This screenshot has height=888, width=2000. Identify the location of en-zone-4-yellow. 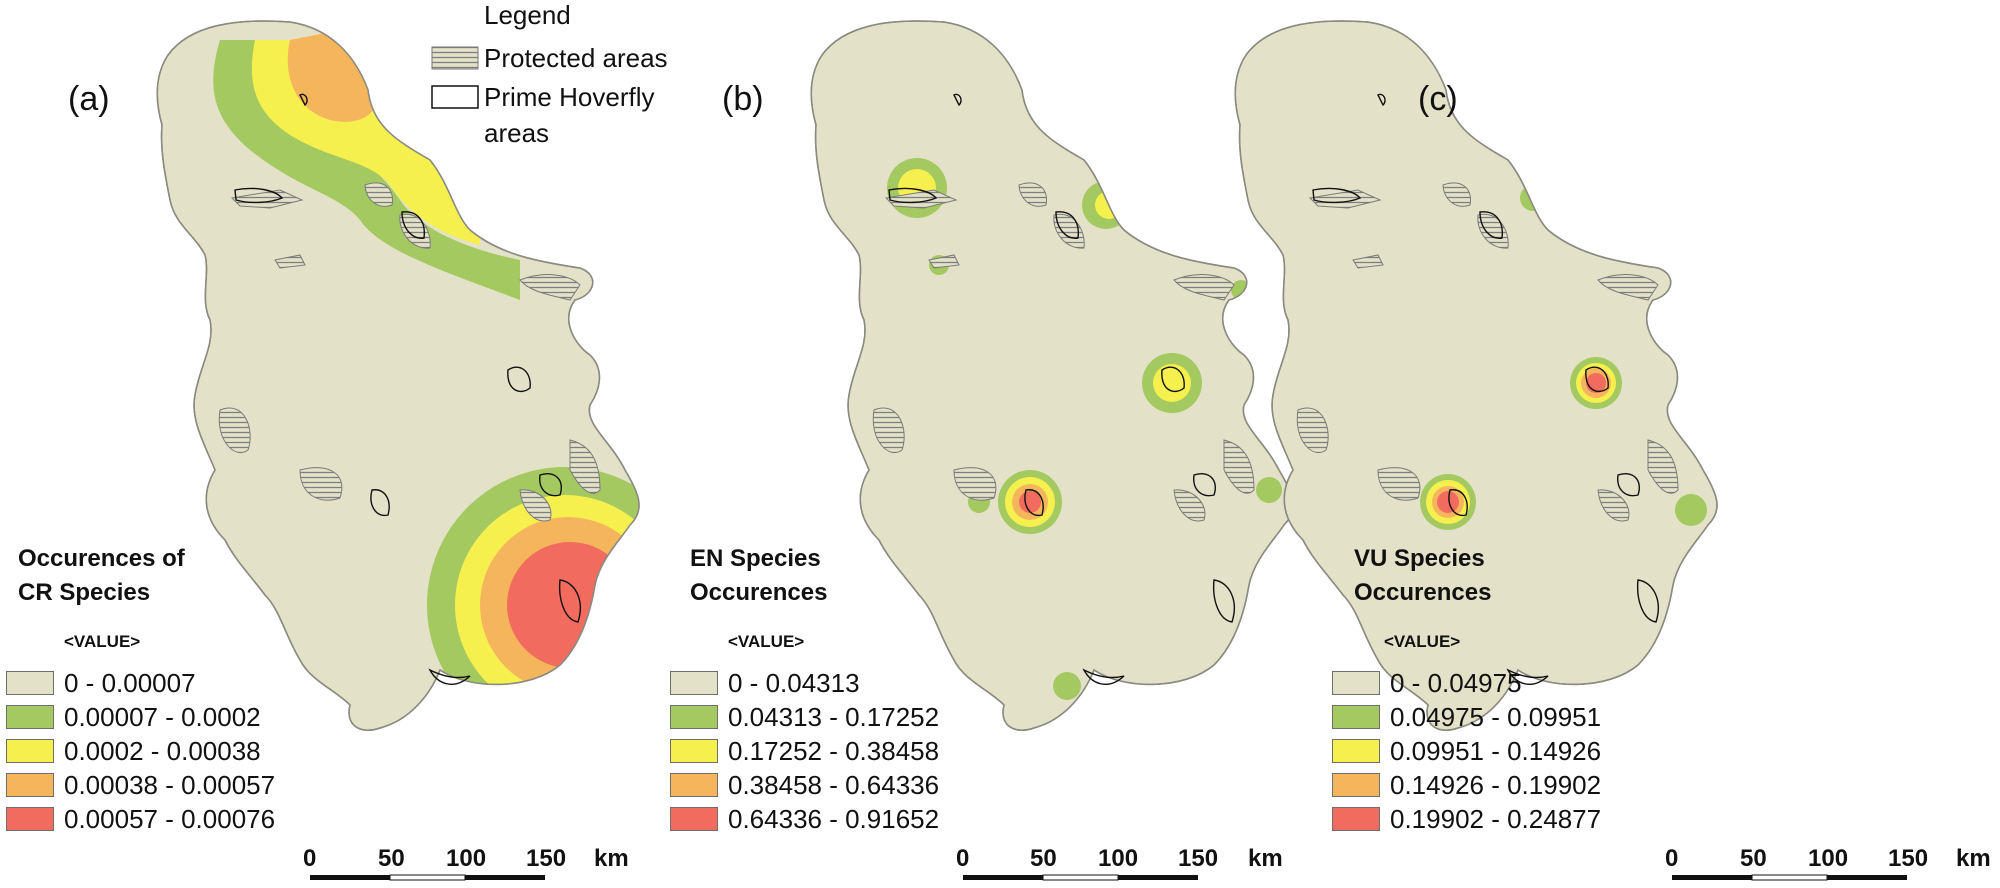
(1172, 383).